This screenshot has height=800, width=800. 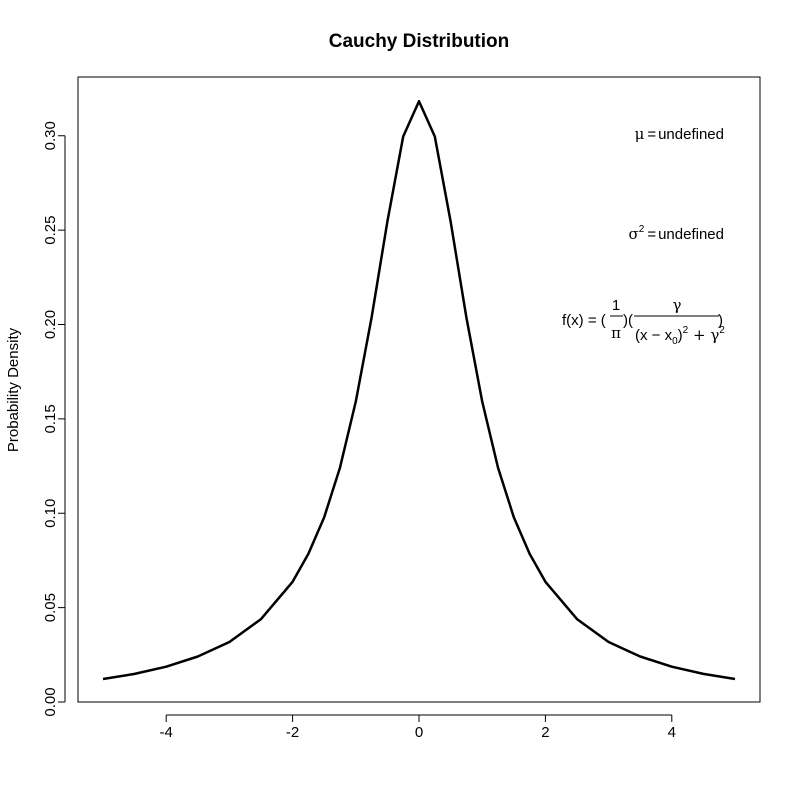 I want to click on den-part-a: (x − x, so click(x=654, y=335).